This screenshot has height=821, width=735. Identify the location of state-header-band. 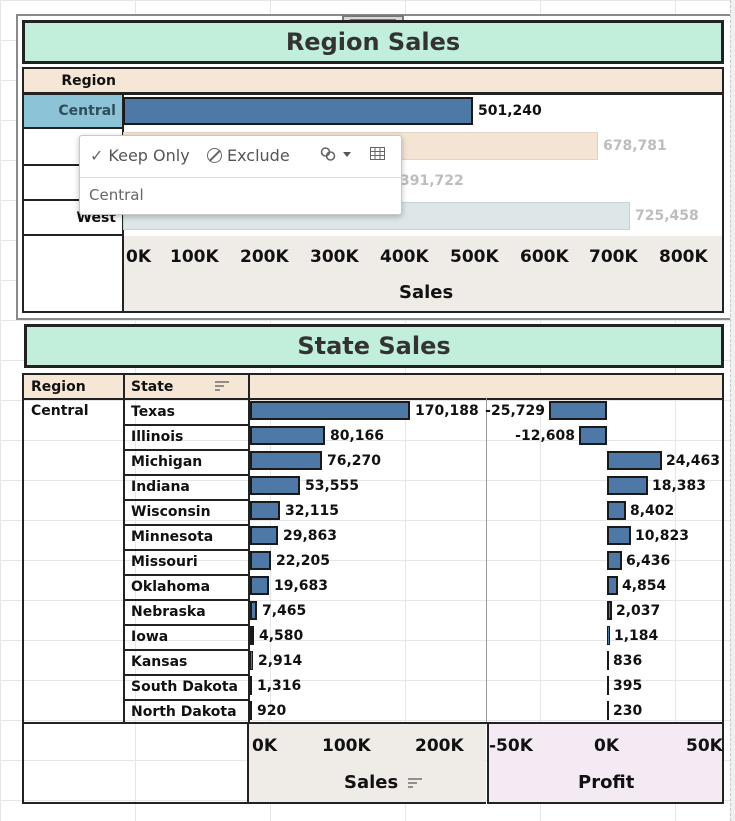
(373, 386).